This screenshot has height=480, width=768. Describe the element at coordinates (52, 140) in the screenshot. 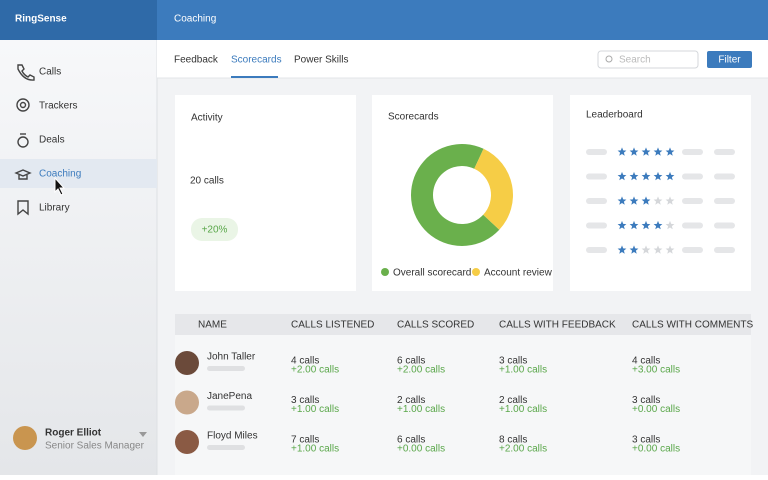

I see `nav-item: Deals` at that location.